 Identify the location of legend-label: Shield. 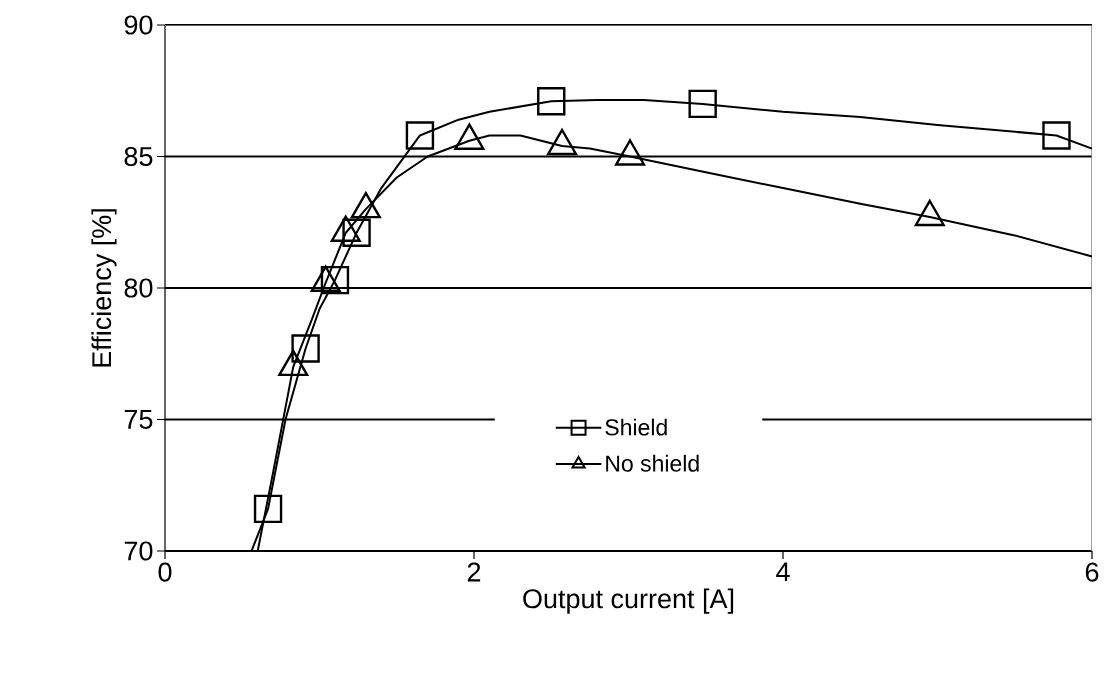
(636, 427).